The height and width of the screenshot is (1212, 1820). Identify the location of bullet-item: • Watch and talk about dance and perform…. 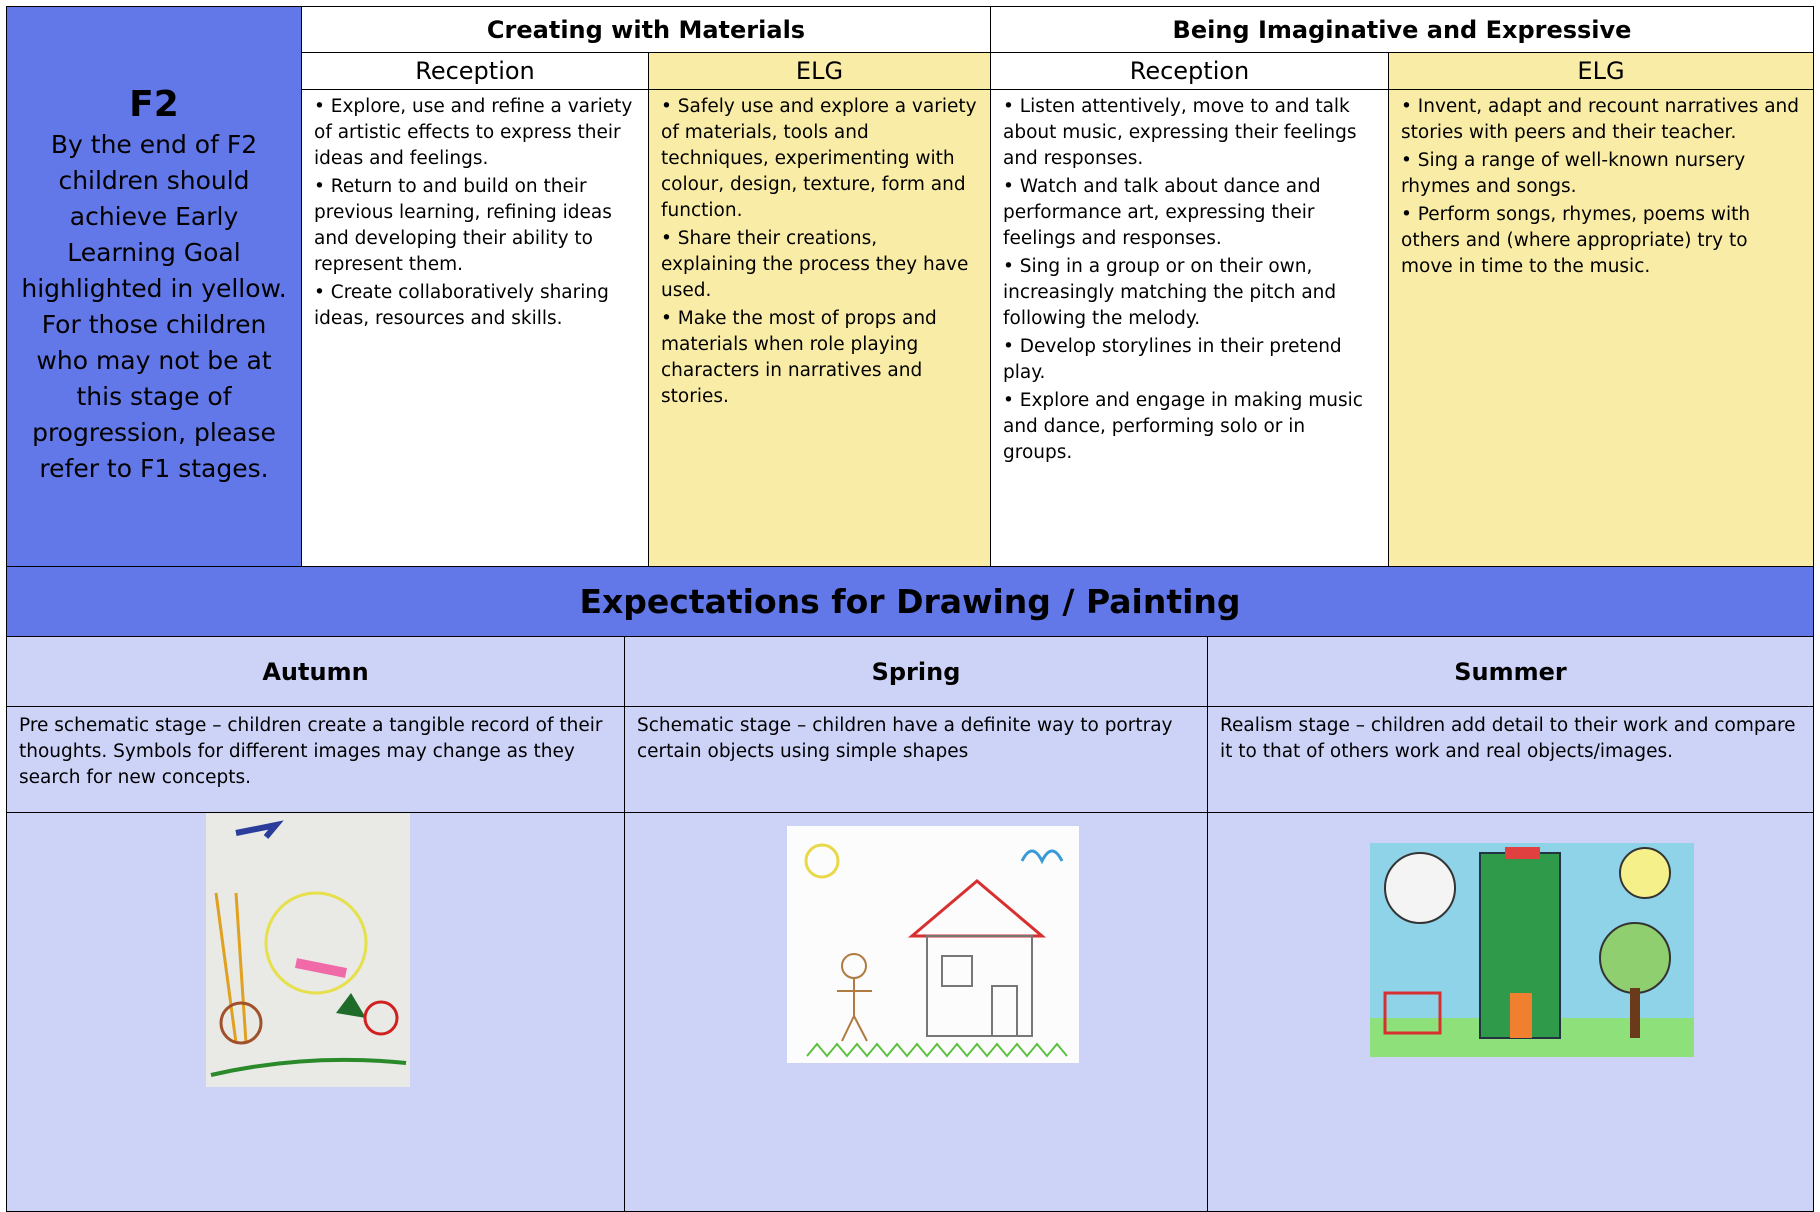
(1162, 212).